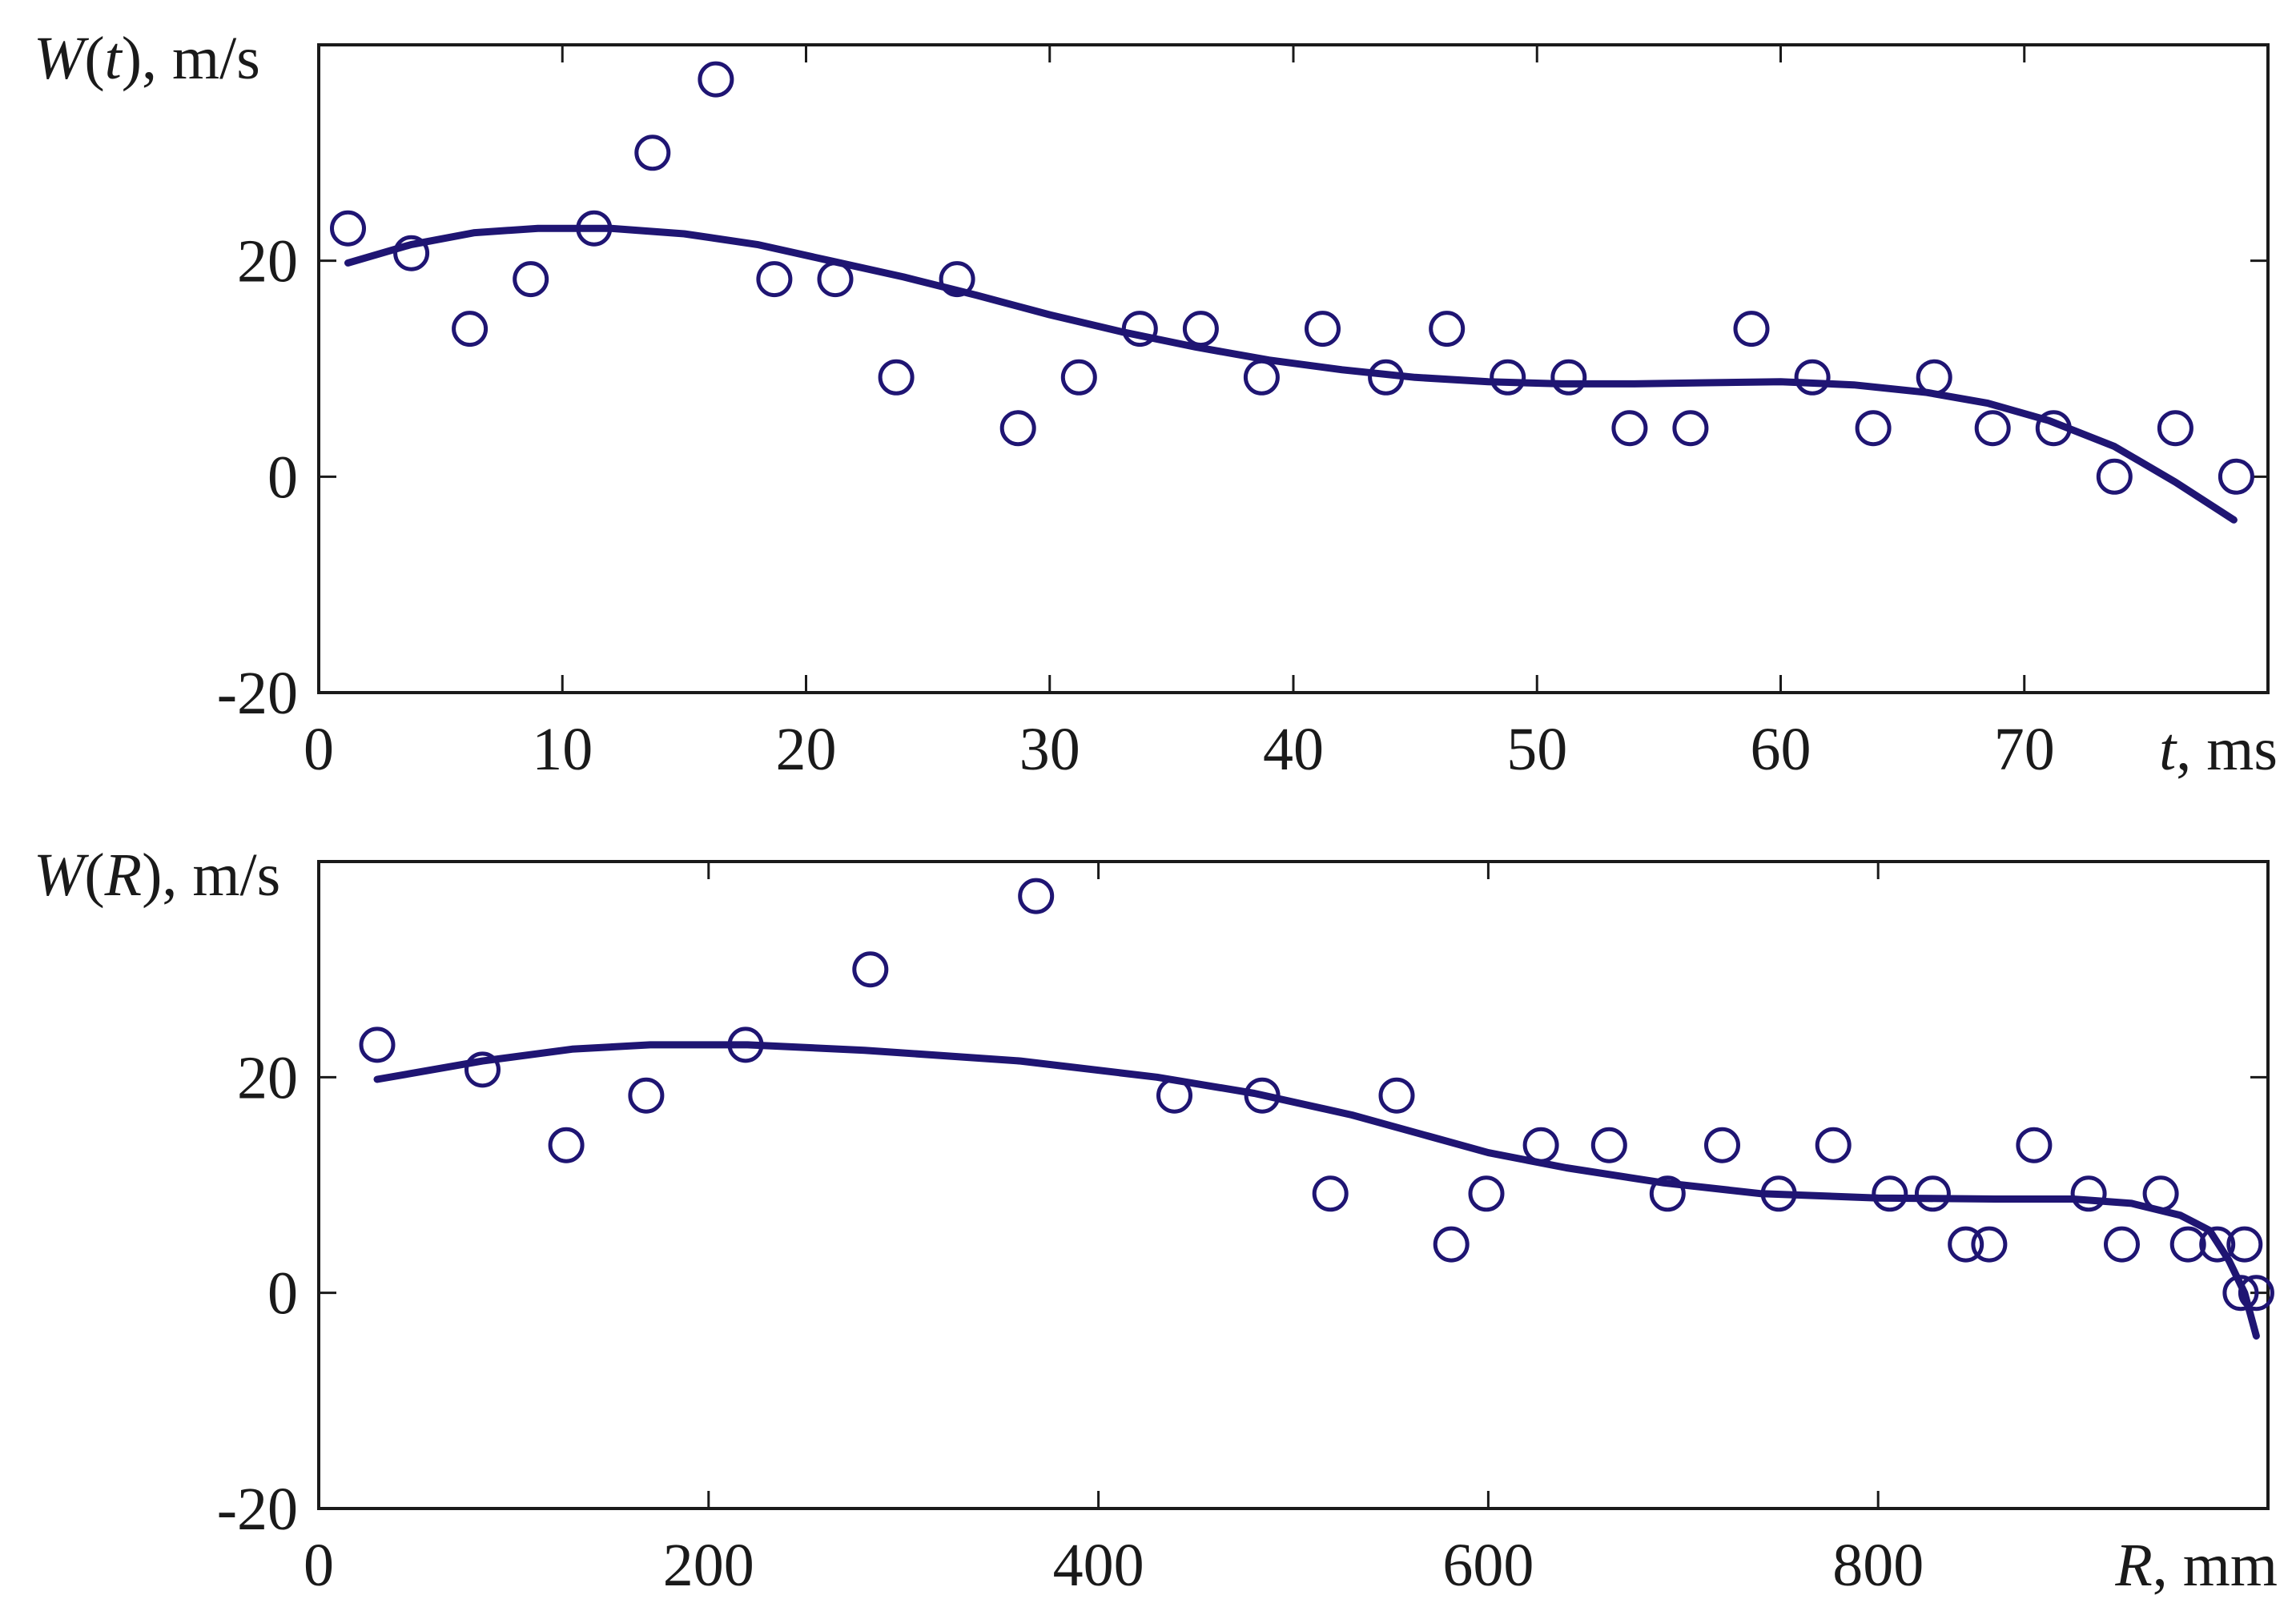 The image size is (2296, 1611). What do you see at coordinates (1099, 1565) in the screenshot?
I see `x-tick-label: 400` at bounding box center [1099, 1565].